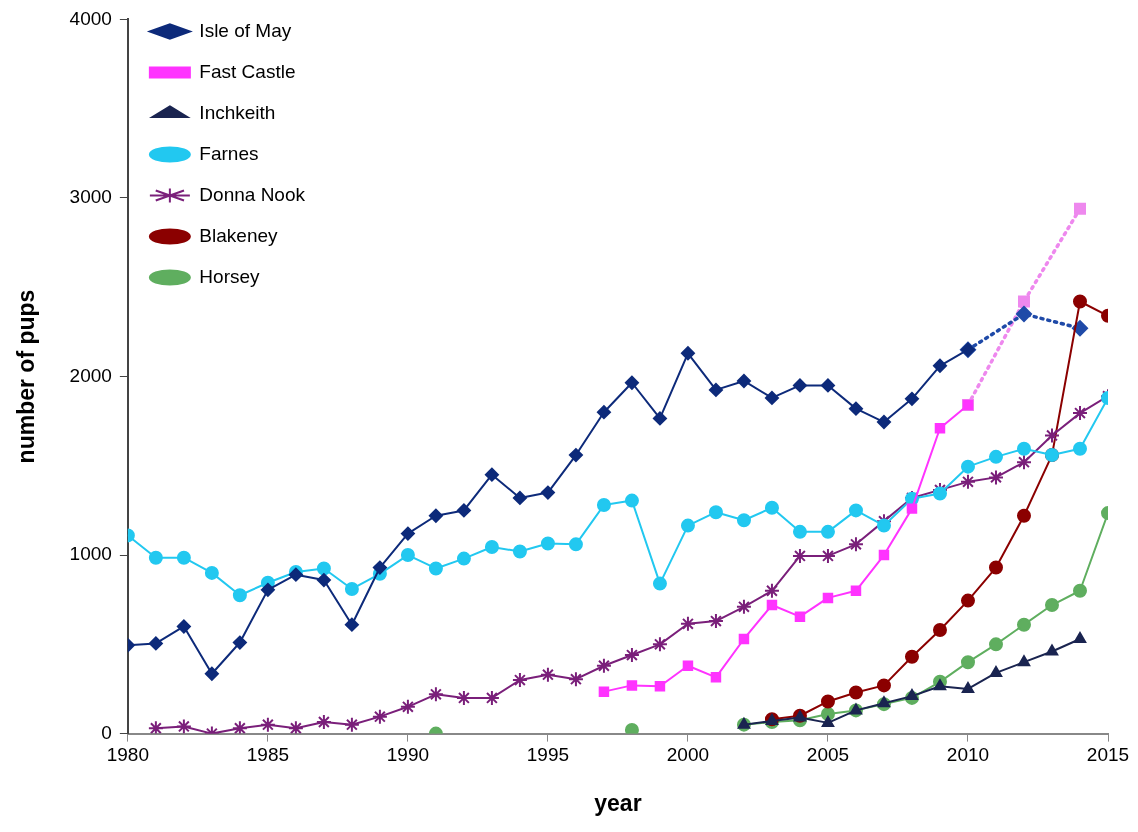 The width and height of the screenshot is (1138, 832). I want to click on legend-label: Fast Castle, so click(247, 71).